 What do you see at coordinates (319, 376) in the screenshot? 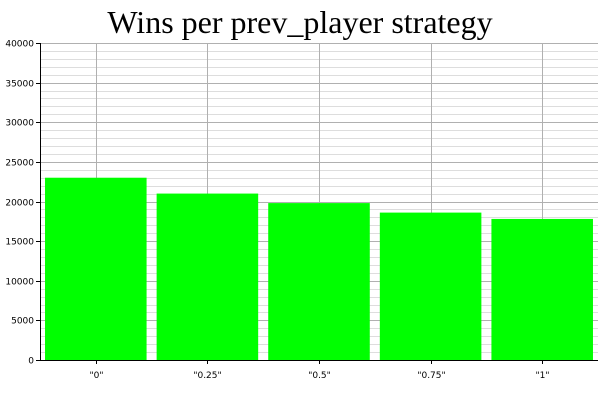
I see `x-tick-label: "0.5"` at bounding box center [319, 376].